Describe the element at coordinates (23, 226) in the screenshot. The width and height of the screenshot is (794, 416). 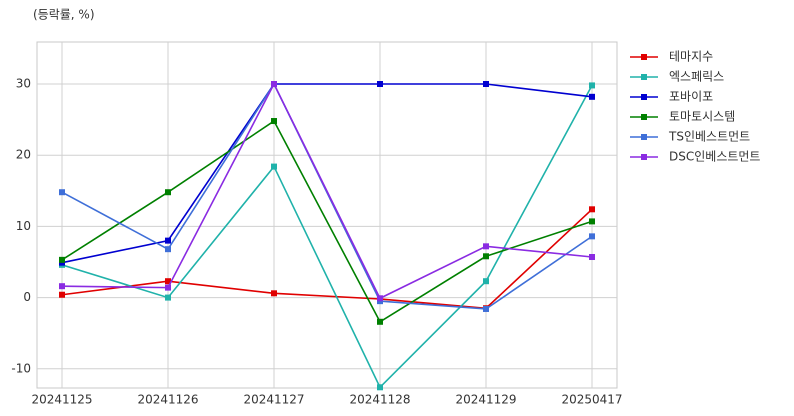
I see `y-tick-label: 10` at that location.